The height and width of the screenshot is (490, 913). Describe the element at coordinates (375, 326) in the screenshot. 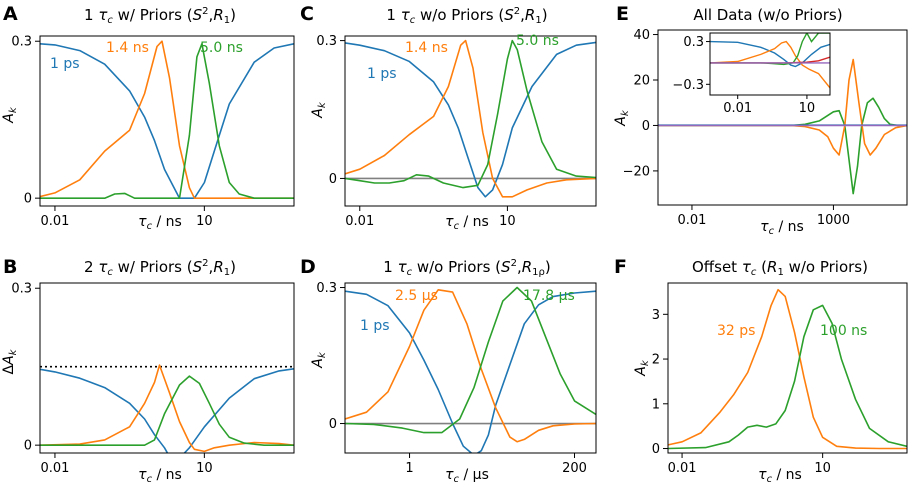

I see `panel-d-label-blue: 1 ps` at that location.